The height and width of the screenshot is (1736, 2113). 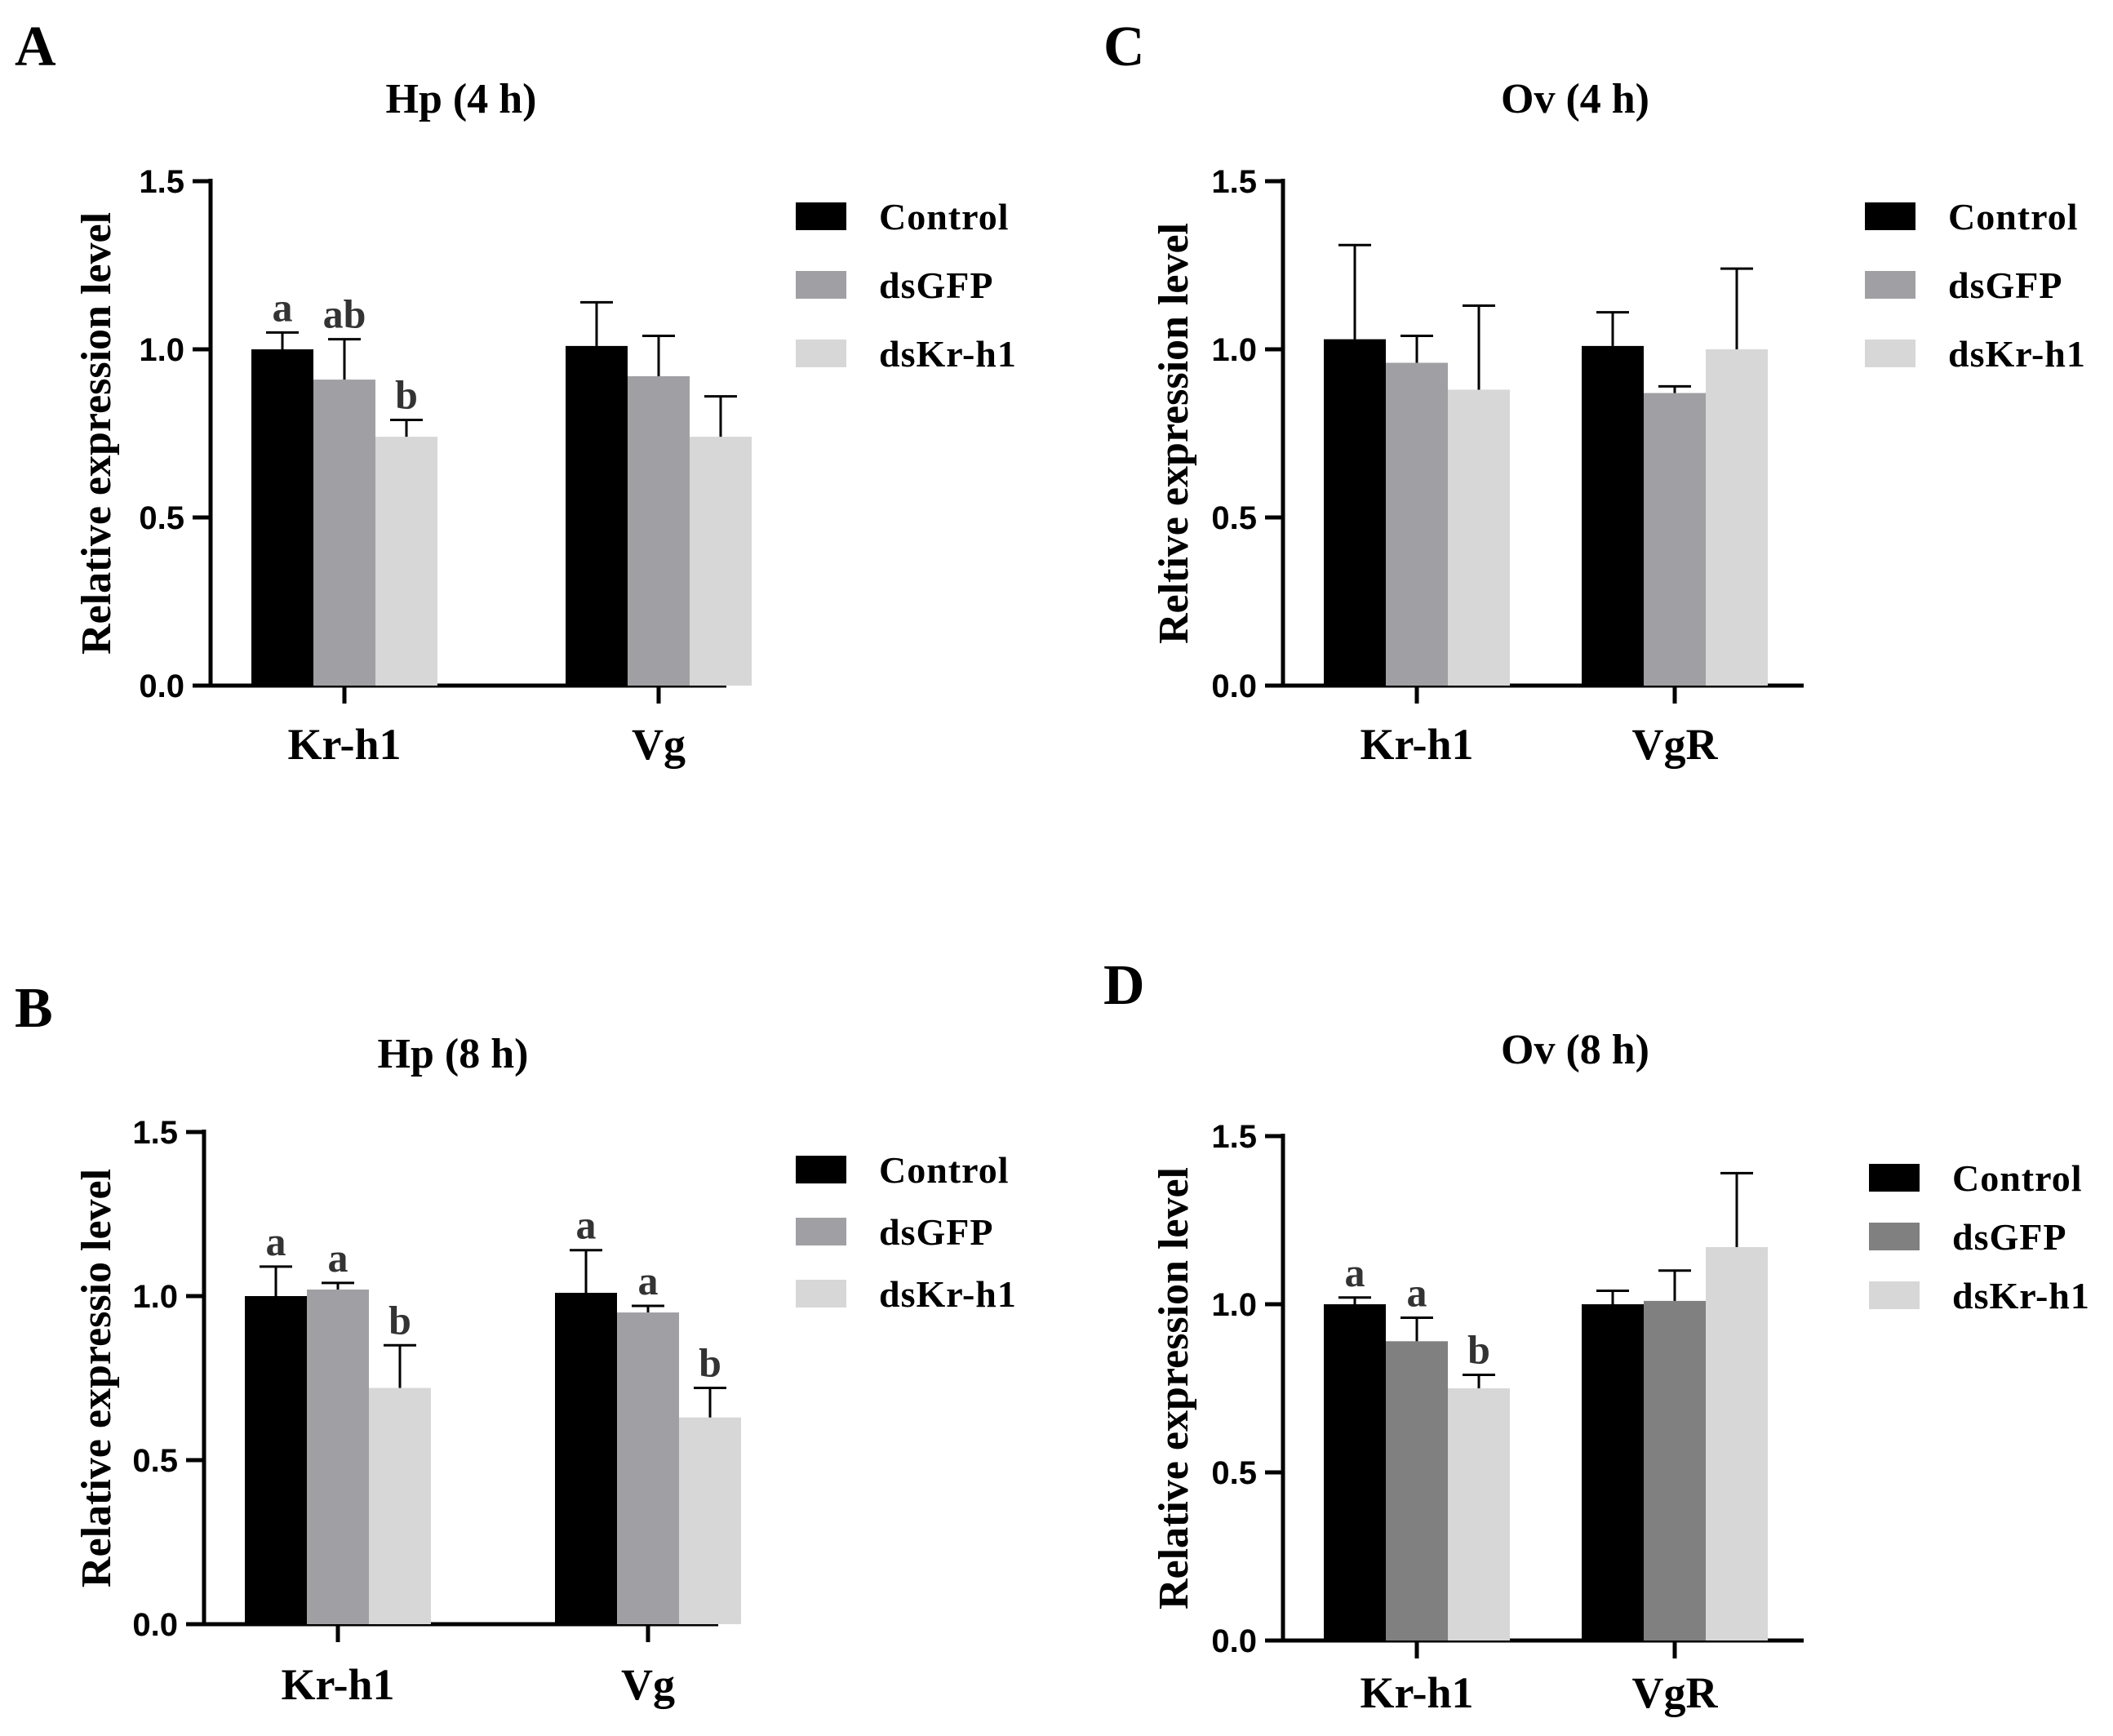 What do you see at coordinates (453, 1054) in the screenshot?
I see `chart-title-b: Hp (8 h)` at bounding box center [453, 1054].